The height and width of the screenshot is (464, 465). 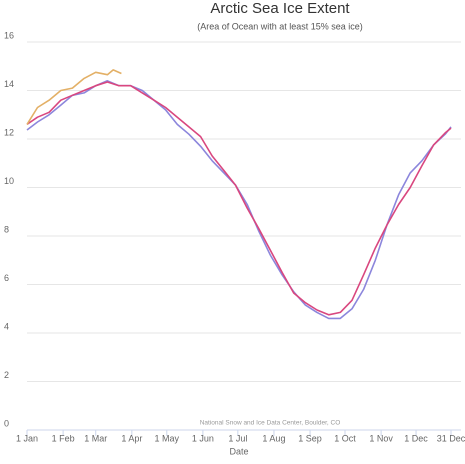 What do you see at coordinates (27, 438) in the screenshot?
I see `x-tick-label: 1 Jan` at bounding box center [27, 438].